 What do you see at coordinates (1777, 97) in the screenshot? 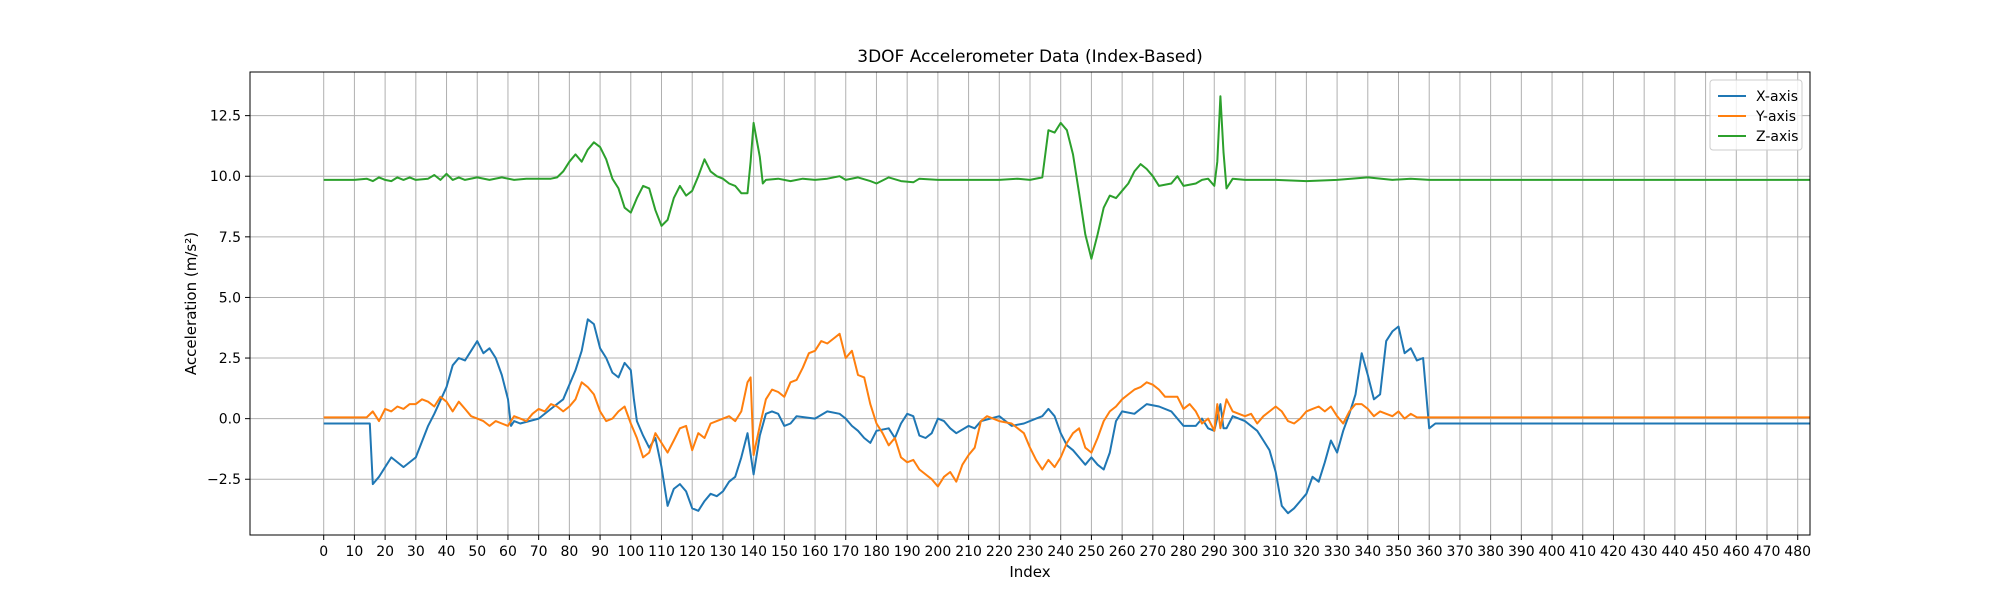
I see `legend-label: X-axis` at bounding box center [1777, 97].